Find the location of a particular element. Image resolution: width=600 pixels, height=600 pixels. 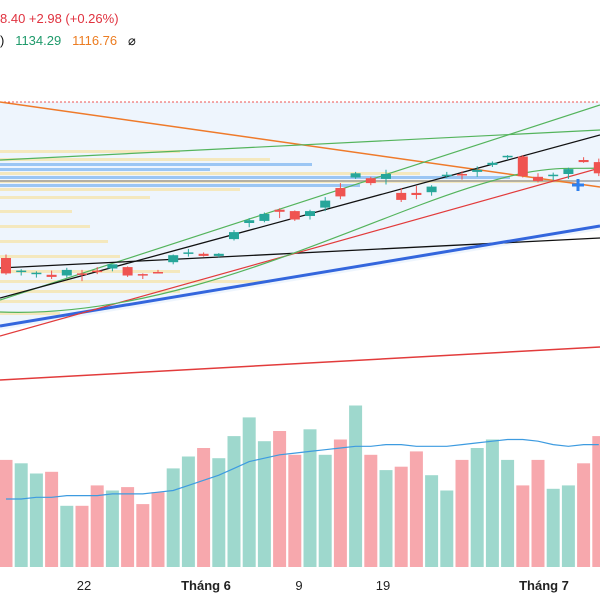

indicator-marker: ) is located at coordinates (2, 40).